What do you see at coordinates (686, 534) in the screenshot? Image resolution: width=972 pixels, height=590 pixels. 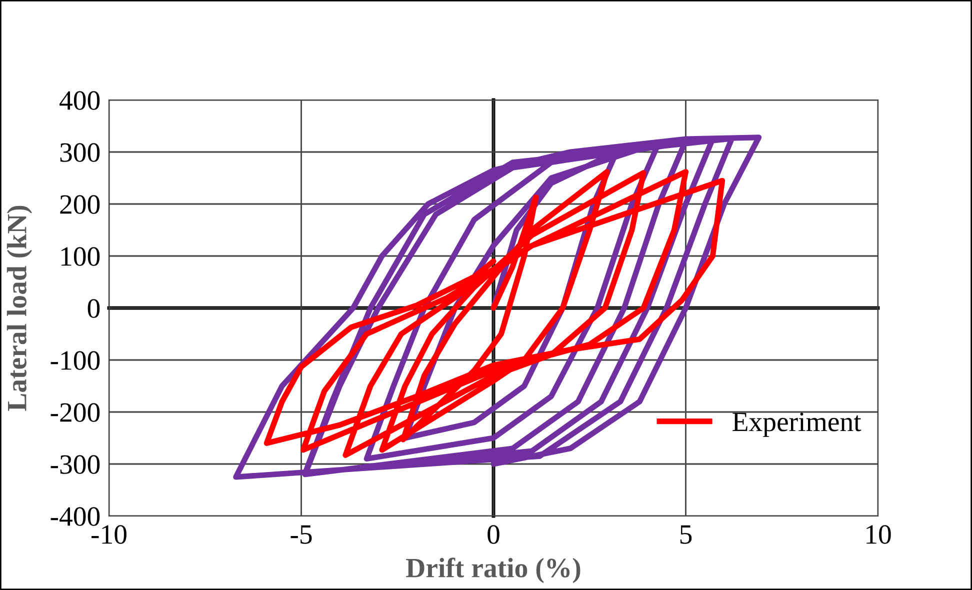 I see `x-tick-label: 5` at bounding box center [686, 534].